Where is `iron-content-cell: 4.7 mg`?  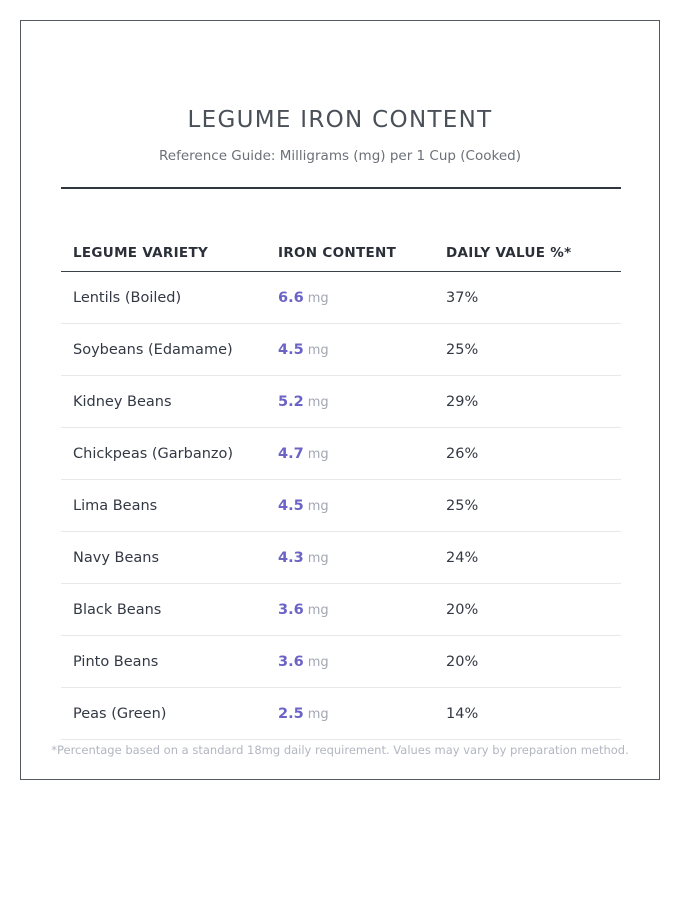
iron-content-cell: 4.7 mg is located at coordinates (362, 454).